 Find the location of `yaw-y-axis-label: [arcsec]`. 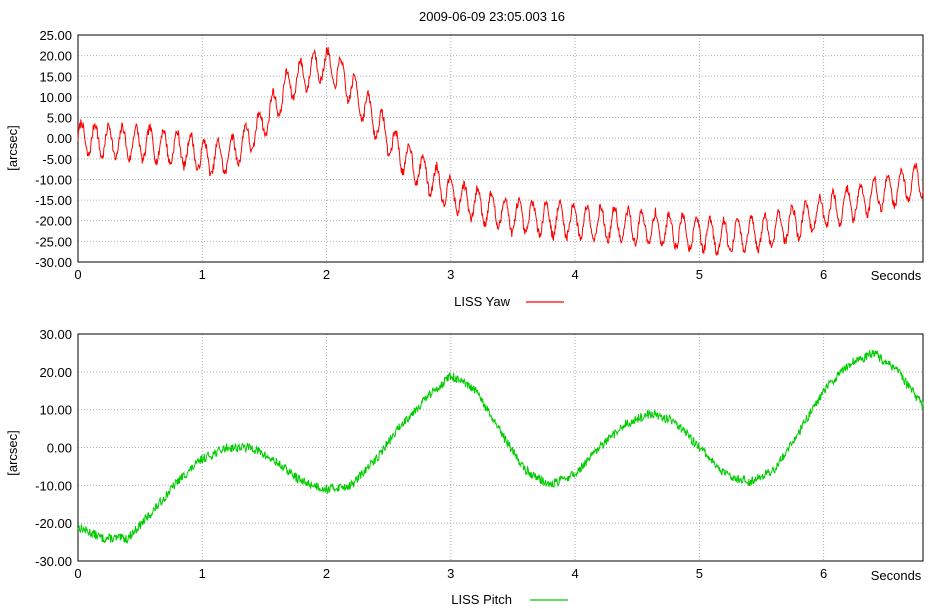

yaw-y-axis-label: [arcsec] is located at coordinates (12, 148).